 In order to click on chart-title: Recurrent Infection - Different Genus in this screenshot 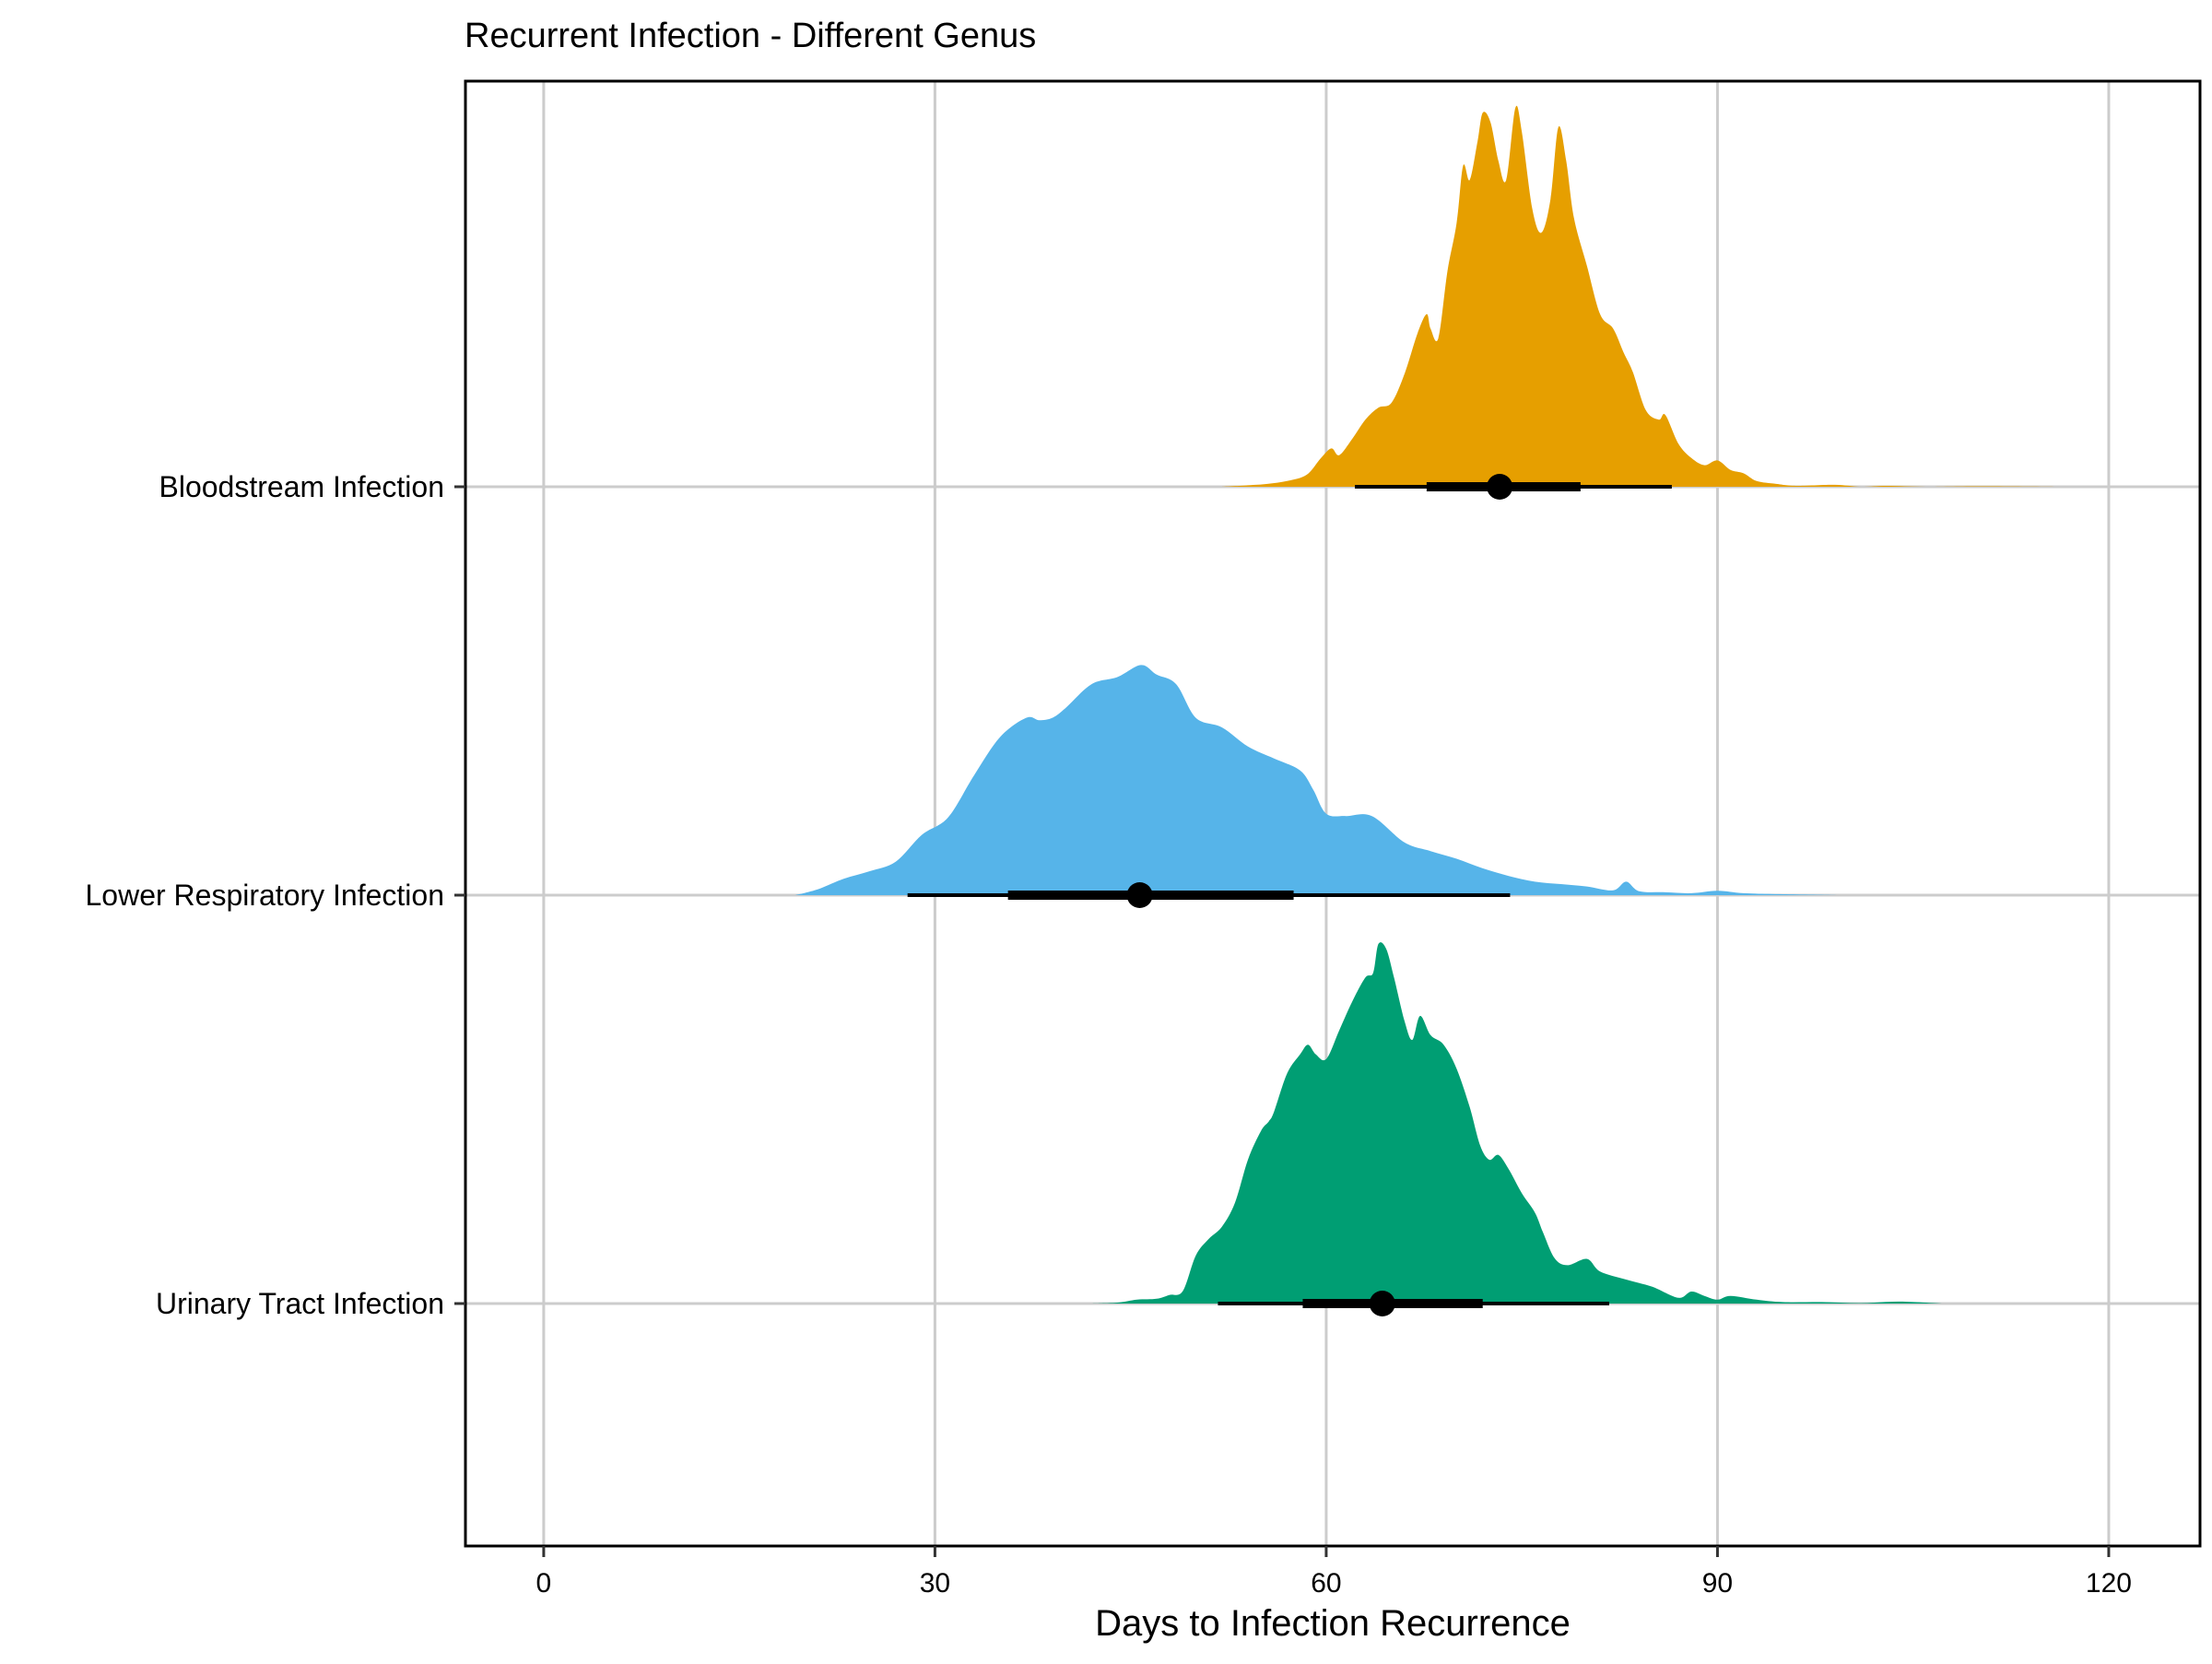, I will do `click(750, 36)`.